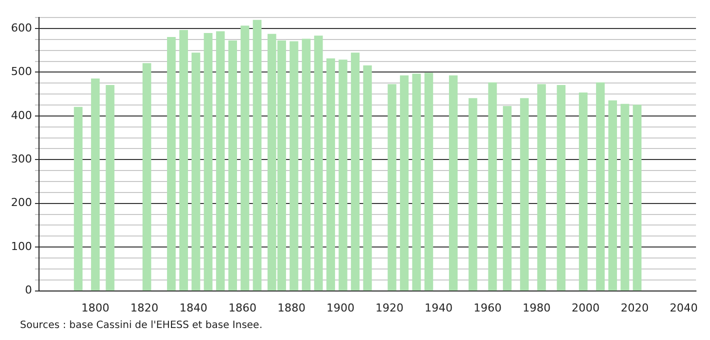  What do you see at coordinates (340, 307) in the screenshot?
I see `x-tick-label: 1900` at bounding box center [340, 307].